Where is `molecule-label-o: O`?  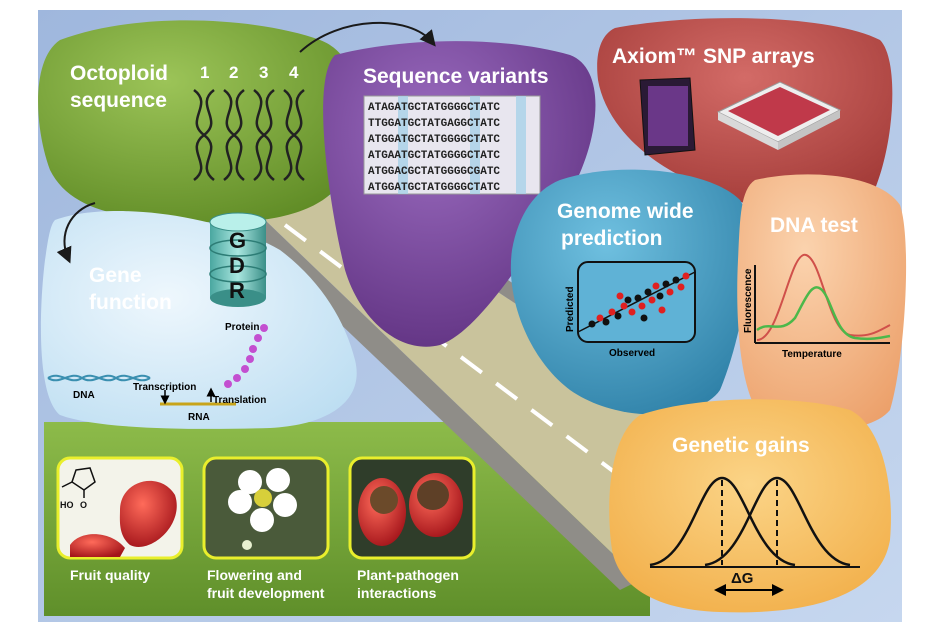
molecule-label-o: O is located at coordinates (83, 505).